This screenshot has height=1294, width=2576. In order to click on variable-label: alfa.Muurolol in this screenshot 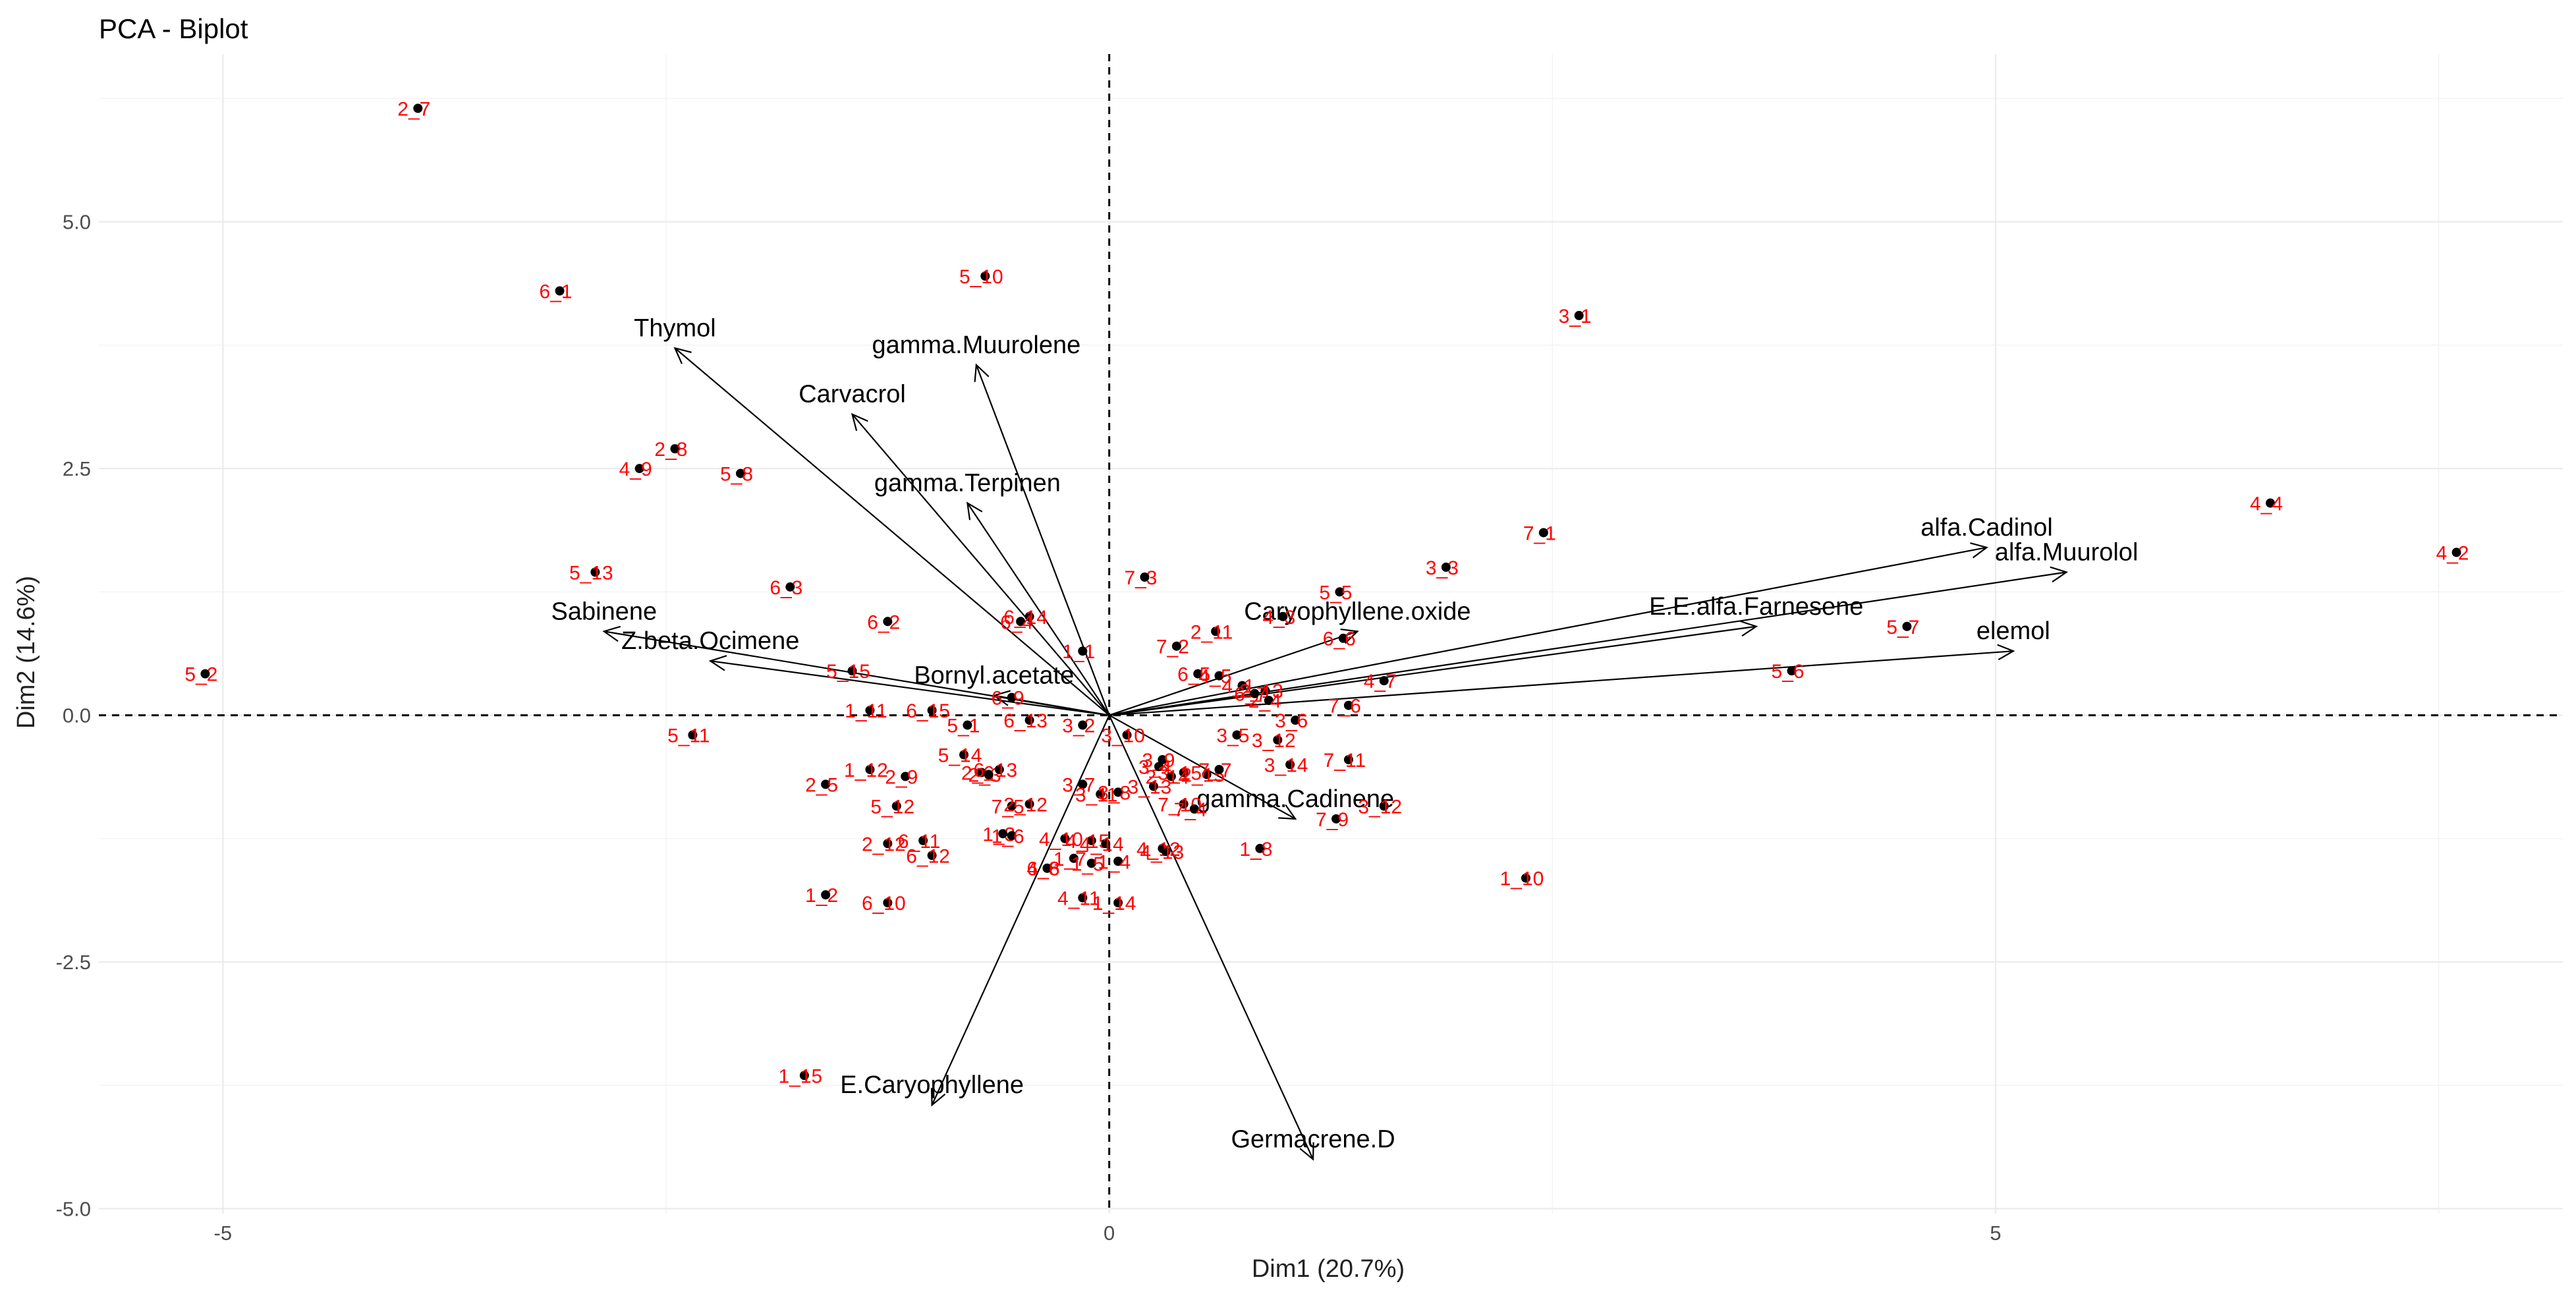, I will do `click(2067, 552)`.